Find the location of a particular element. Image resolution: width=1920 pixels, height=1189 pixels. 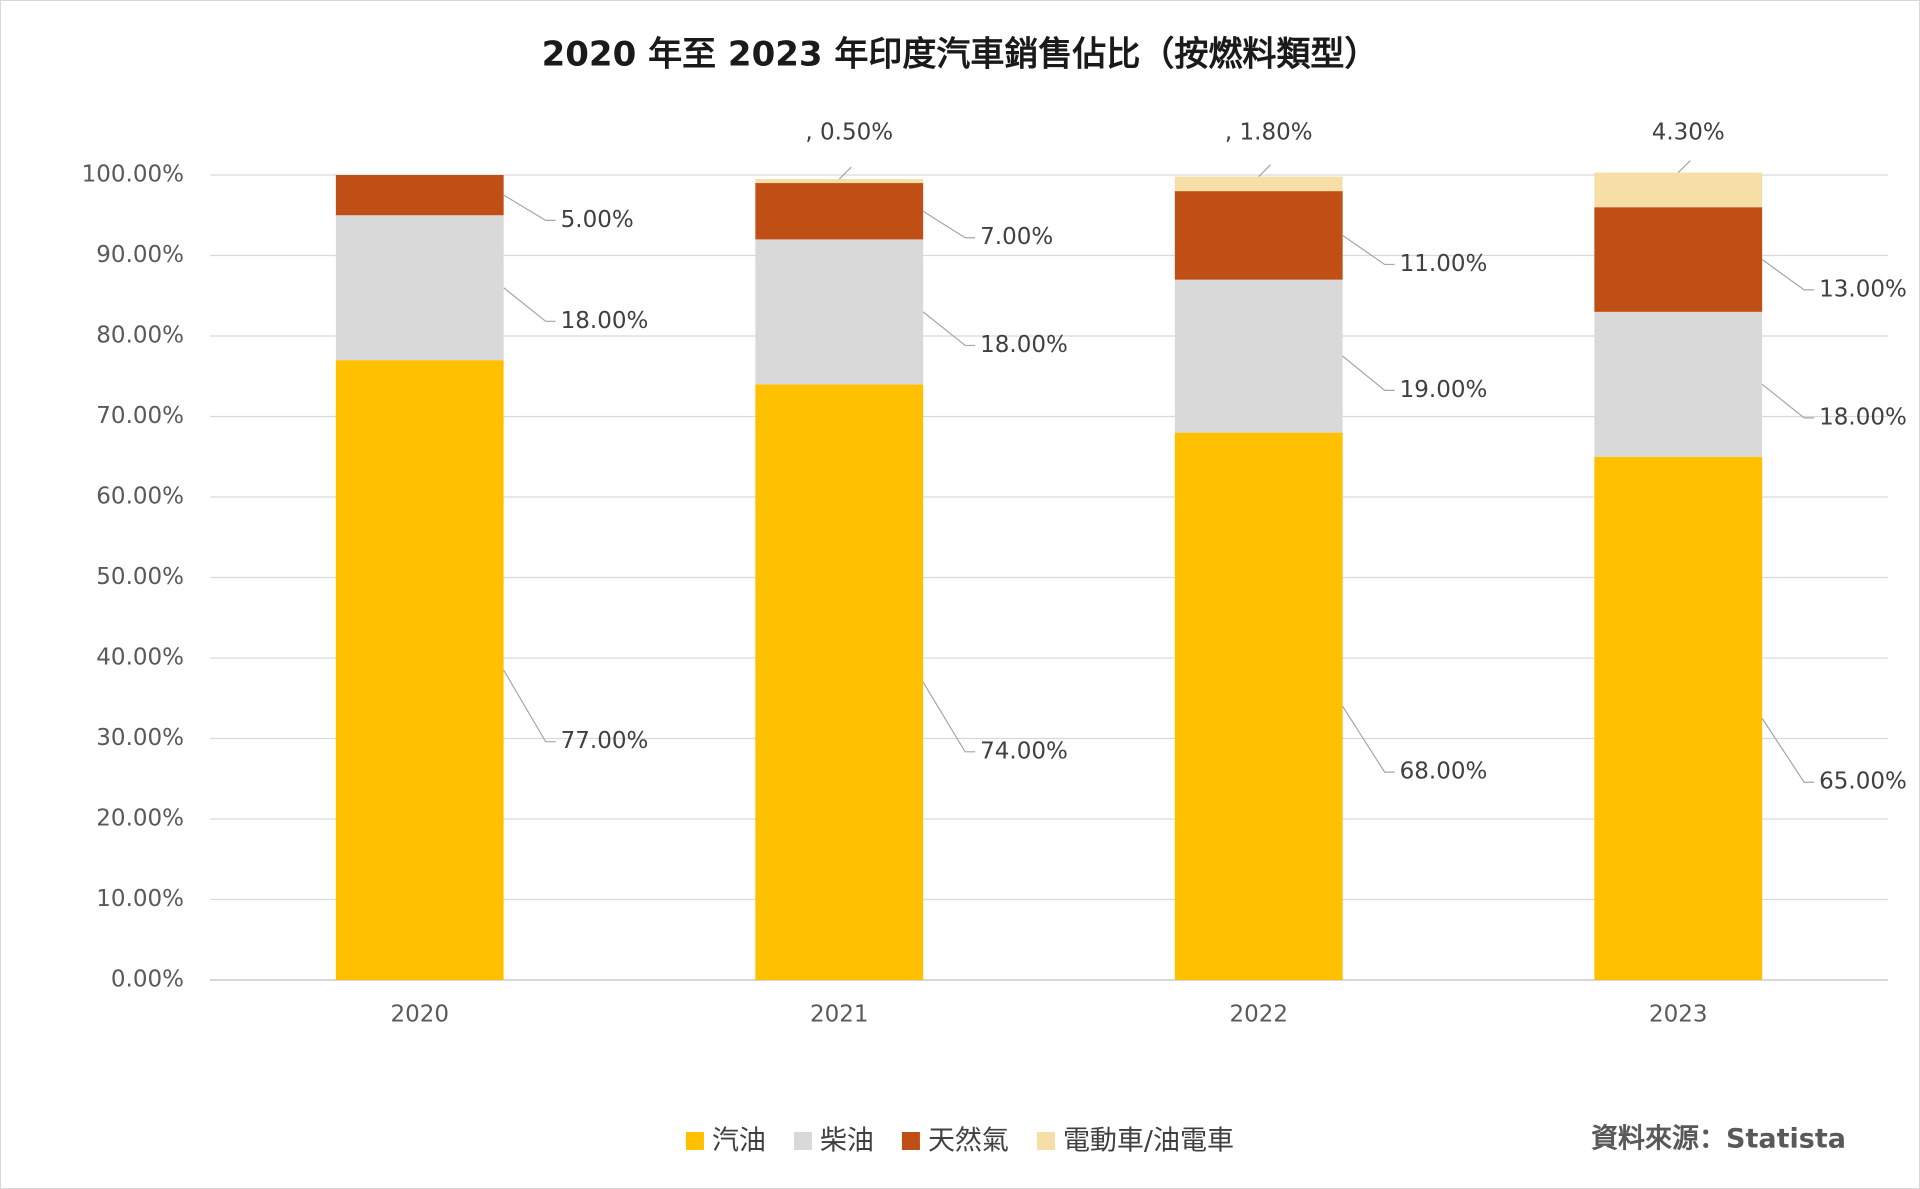

legend-label: 汽油 is located at coordinates (739, 1141).